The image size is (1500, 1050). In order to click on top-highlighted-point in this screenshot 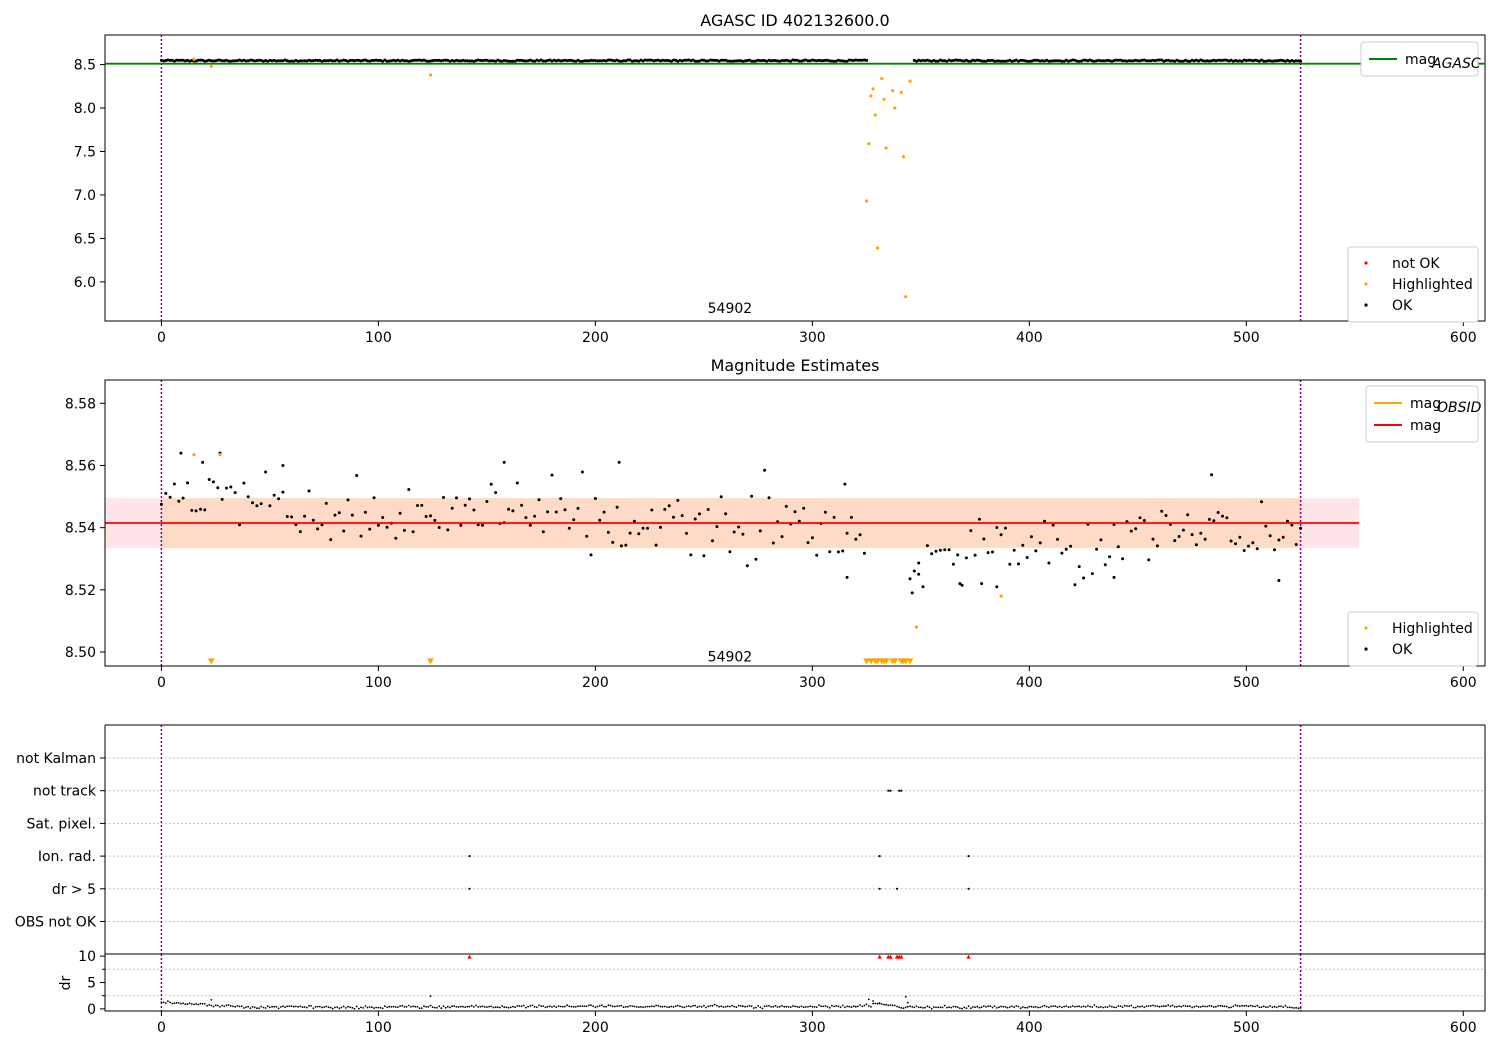, I will do `click(884, 99)`.